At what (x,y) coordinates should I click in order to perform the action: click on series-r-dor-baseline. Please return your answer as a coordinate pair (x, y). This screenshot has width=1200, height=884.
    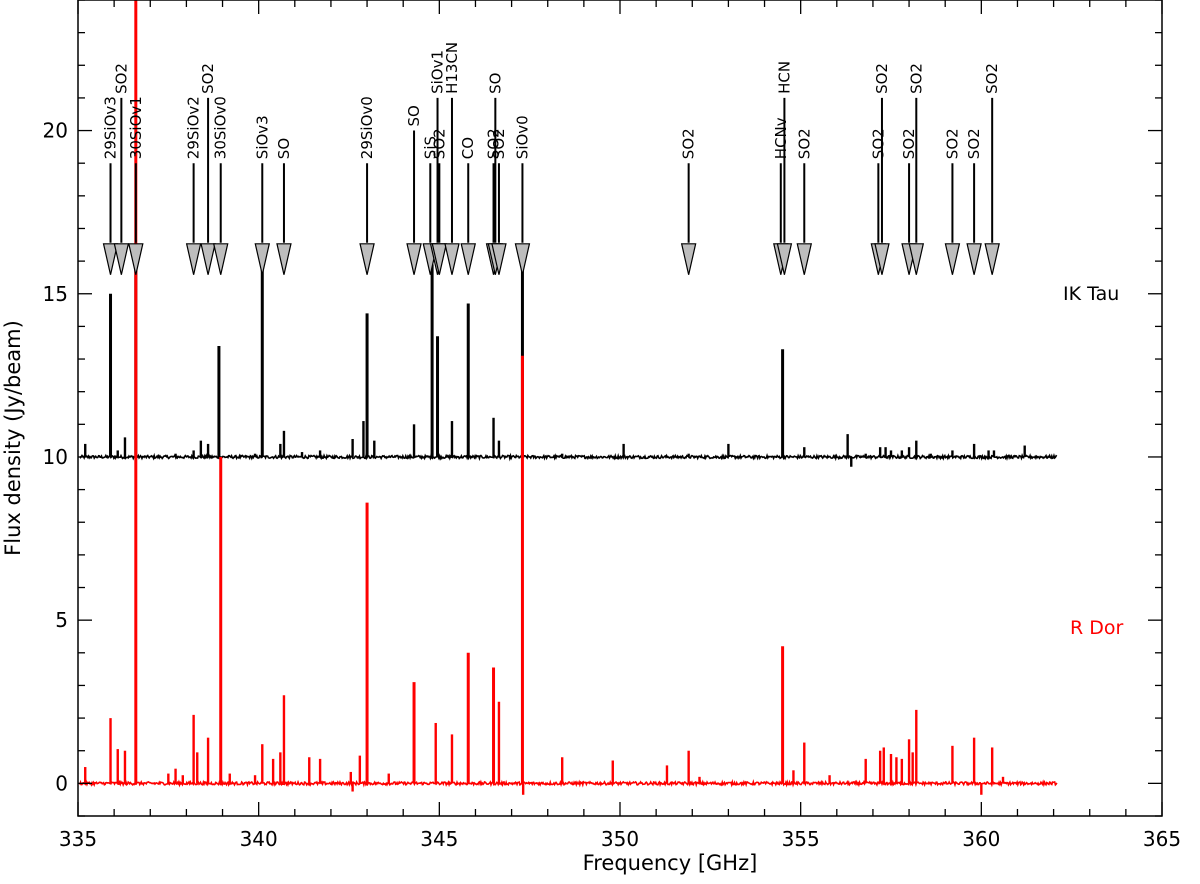
    Looking at the image, I should click on (568, 783).